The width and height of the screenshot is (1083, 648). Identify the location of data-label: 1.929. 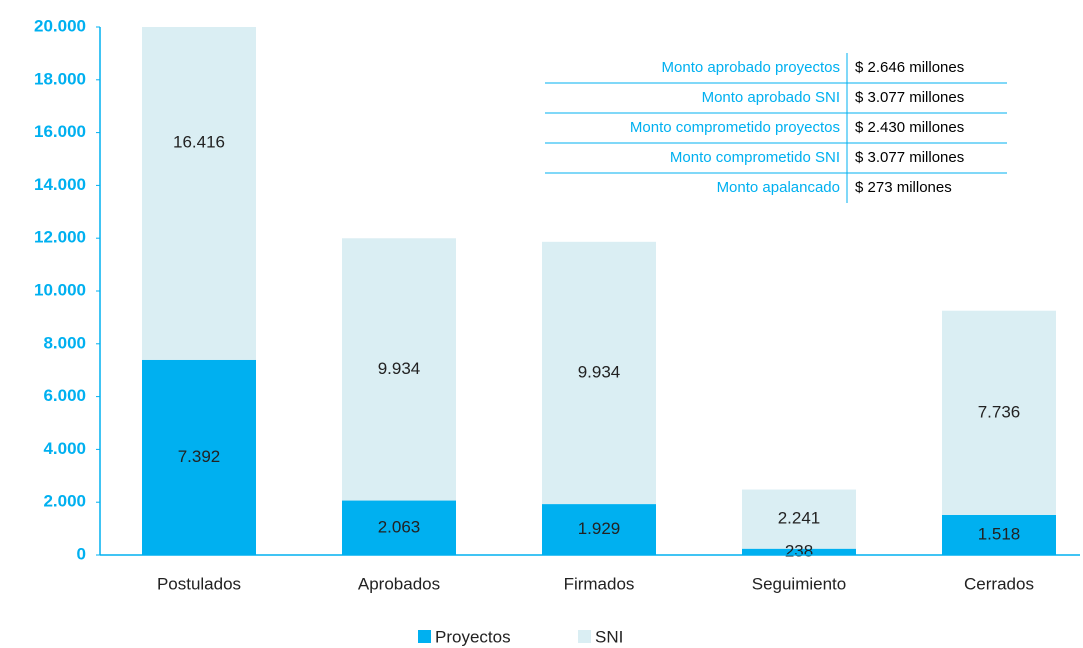
(599, 528).